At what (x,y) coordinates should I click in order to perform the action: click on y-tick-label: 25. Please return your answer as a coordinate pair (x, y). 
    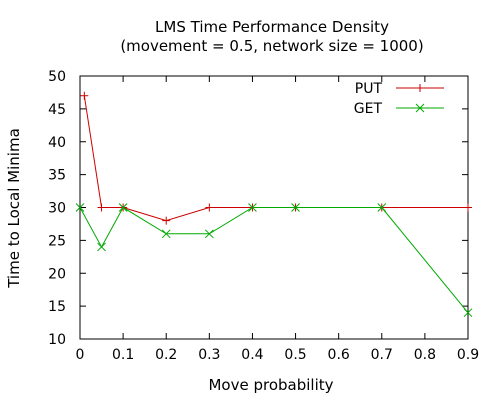
    Looking at the image, I should click on (57, 241).